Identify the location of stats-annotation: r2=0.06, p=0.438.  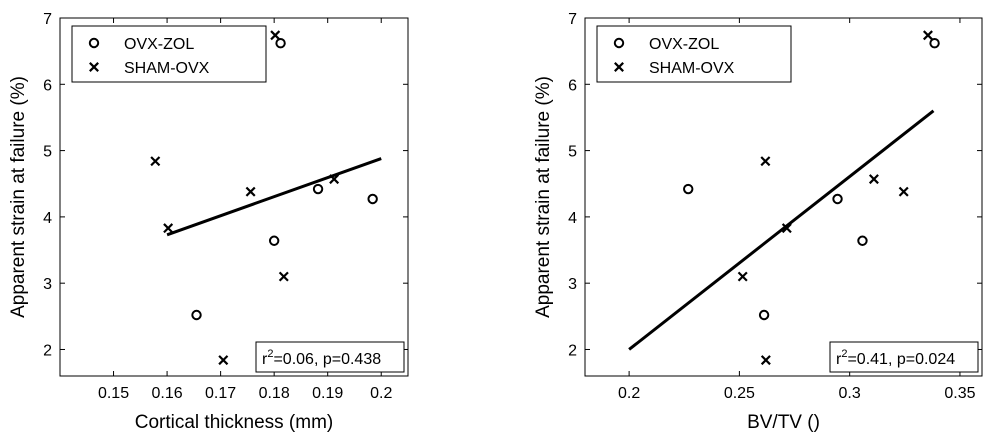
(330, 357).